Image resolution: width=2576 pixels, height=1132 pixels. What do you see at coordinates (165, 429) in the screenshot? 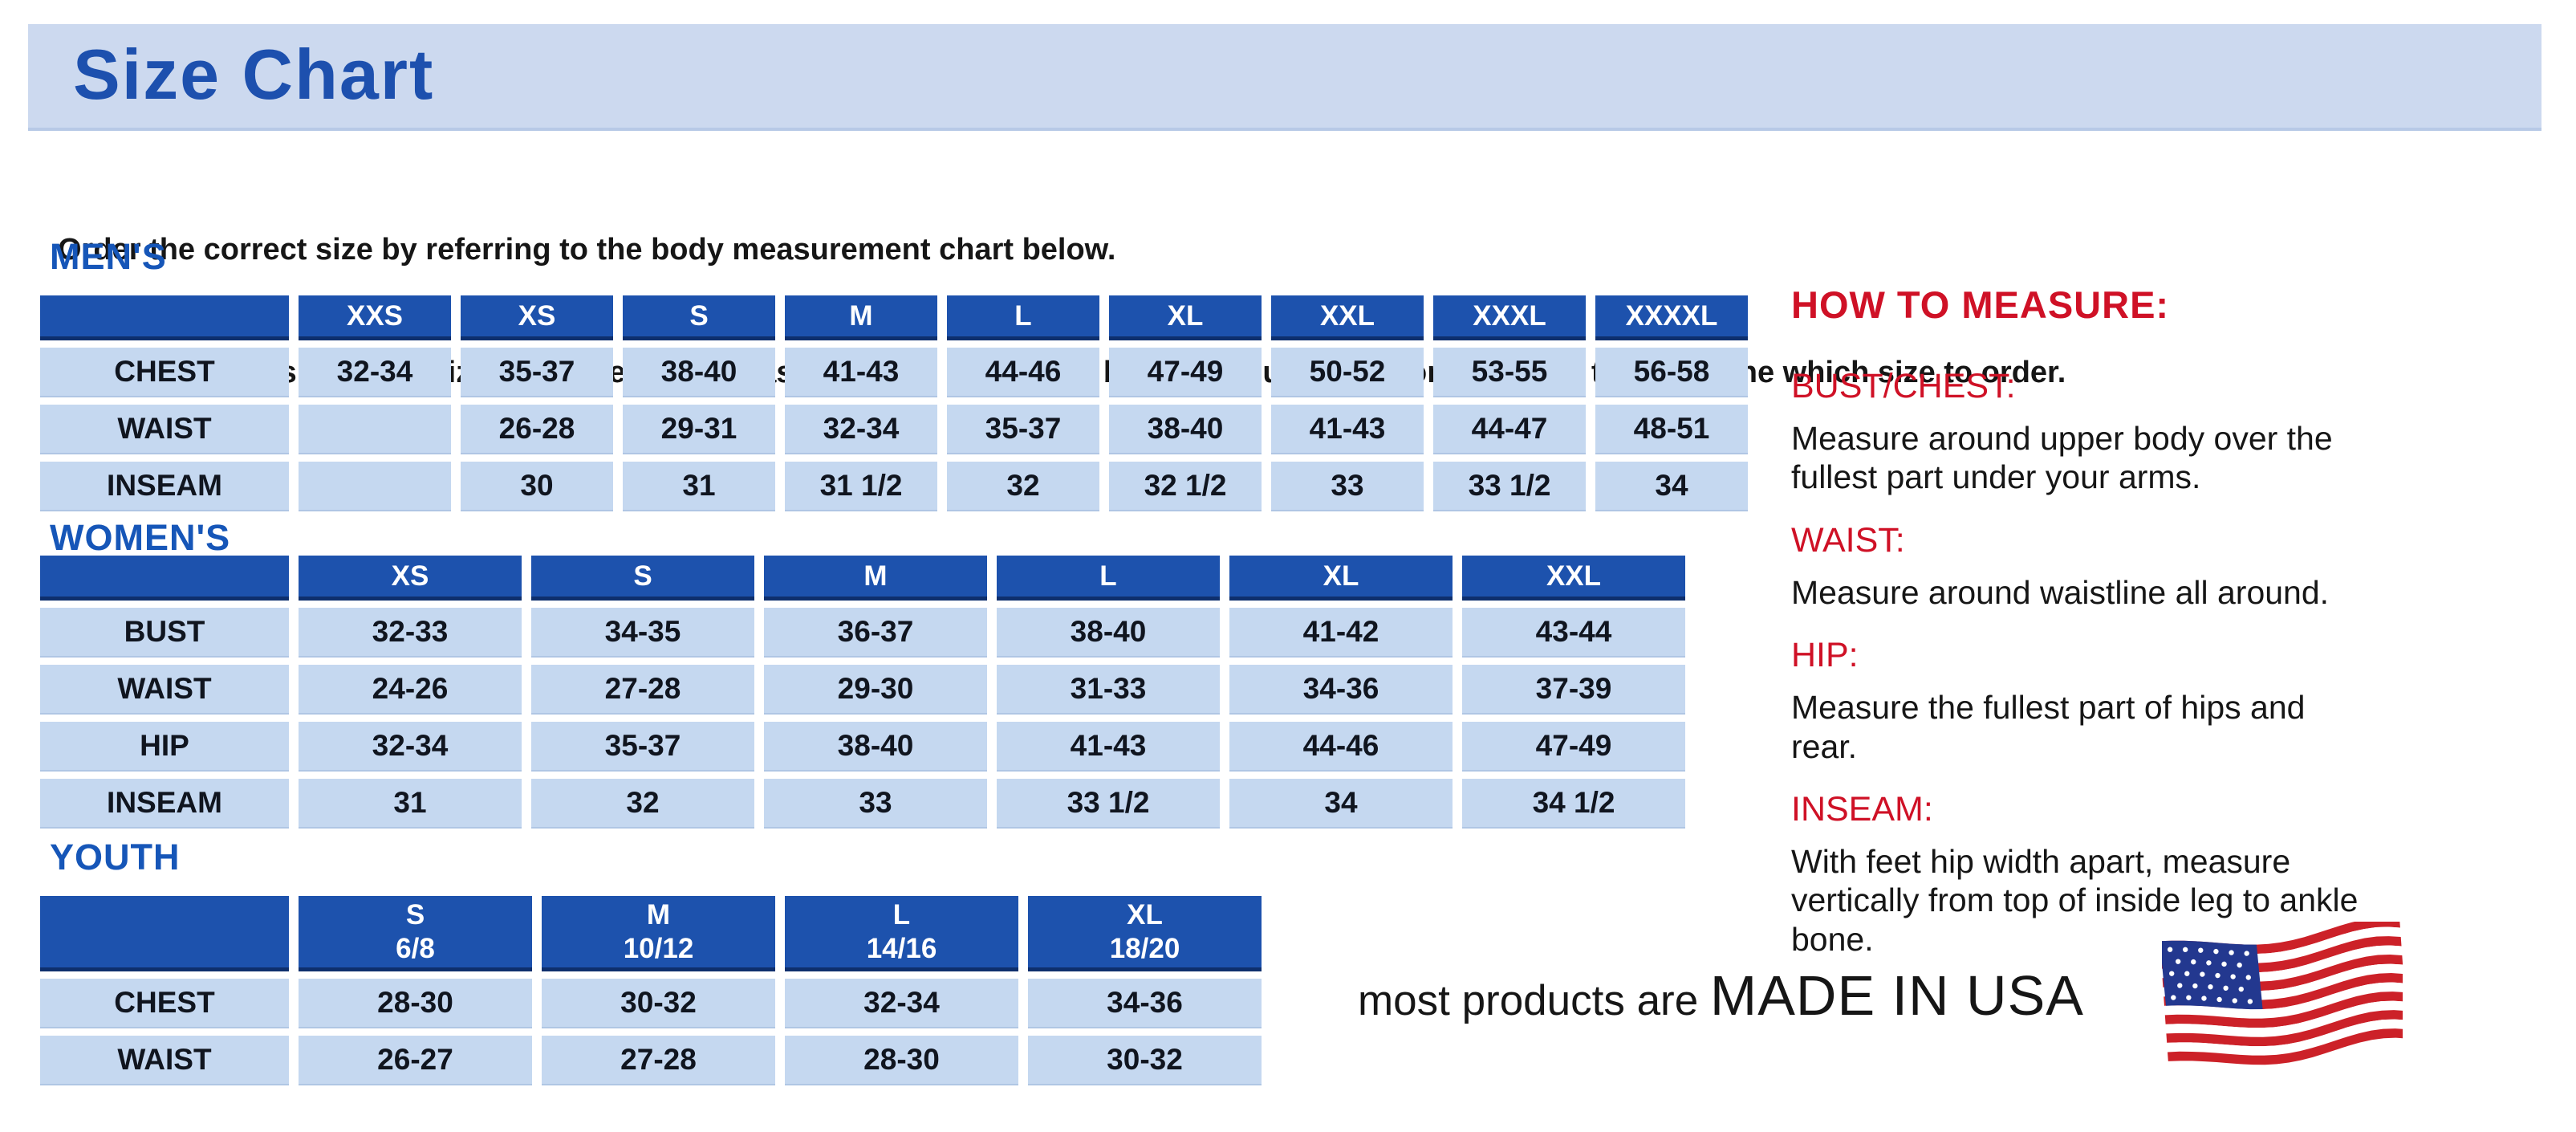
I see `row-label: WAIST` at bounding box center [165, 429].